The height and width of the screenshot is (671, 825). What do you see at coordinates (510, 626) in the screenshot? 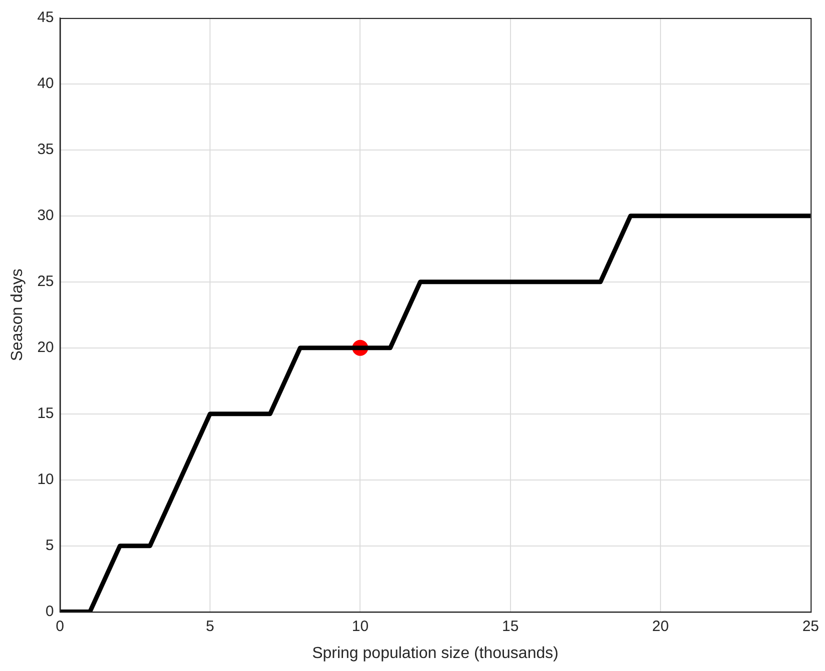
I see `x-tick-label: 15` at bounding box center [510, 626].